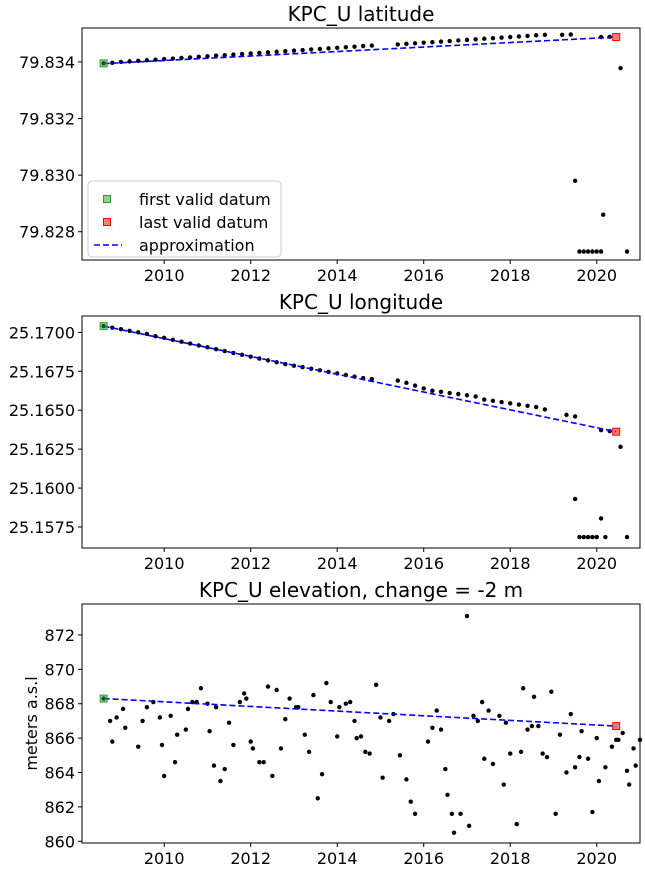 The width and height of the screenshot is (645, 872). I want to click on x-tick-label: 2016, so click(423, 275).